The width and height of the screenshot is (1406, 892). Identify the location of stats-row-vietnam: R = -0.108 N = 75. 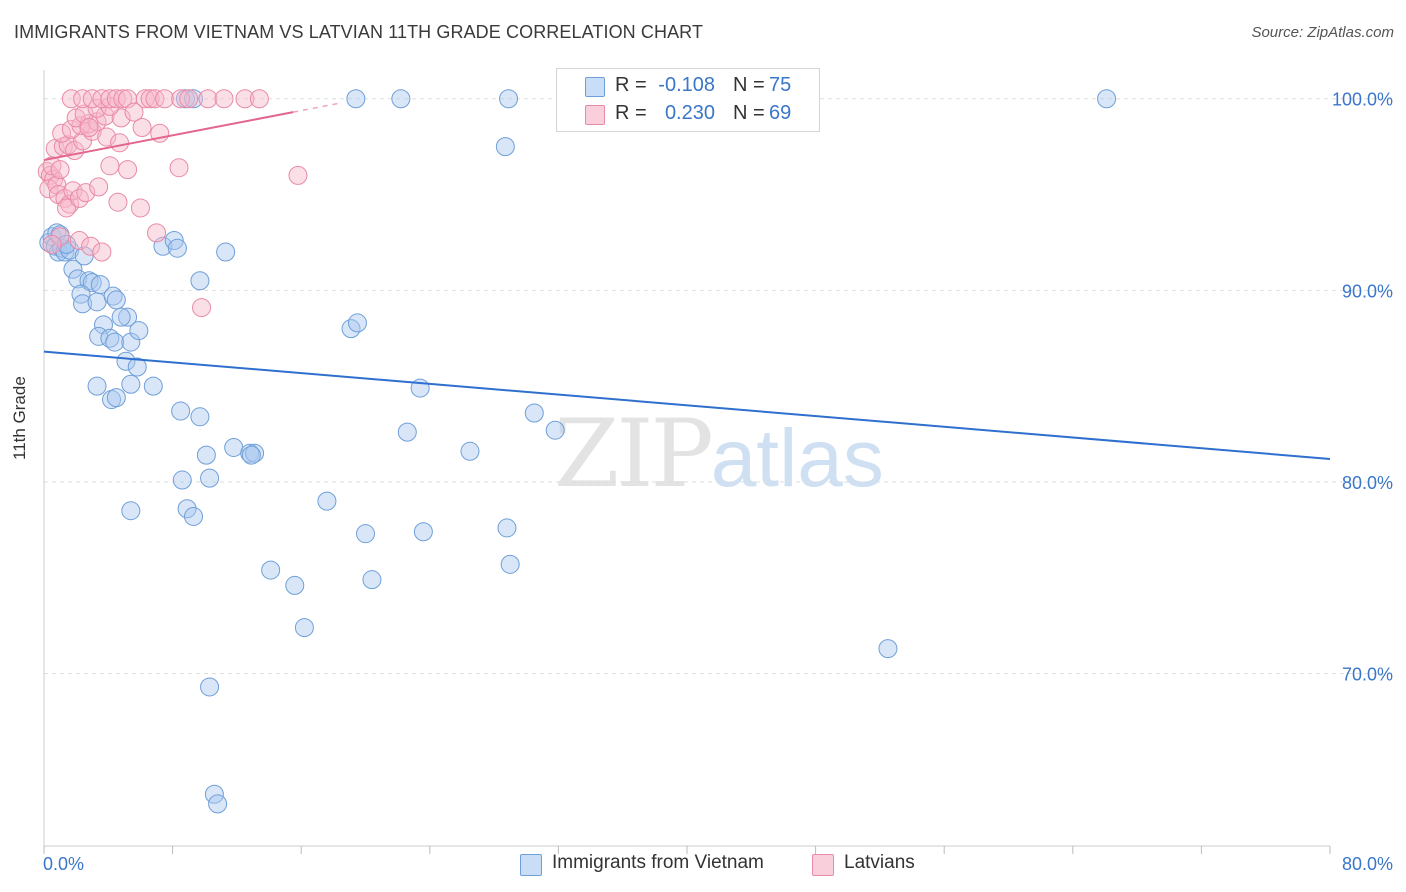
(688, 86).